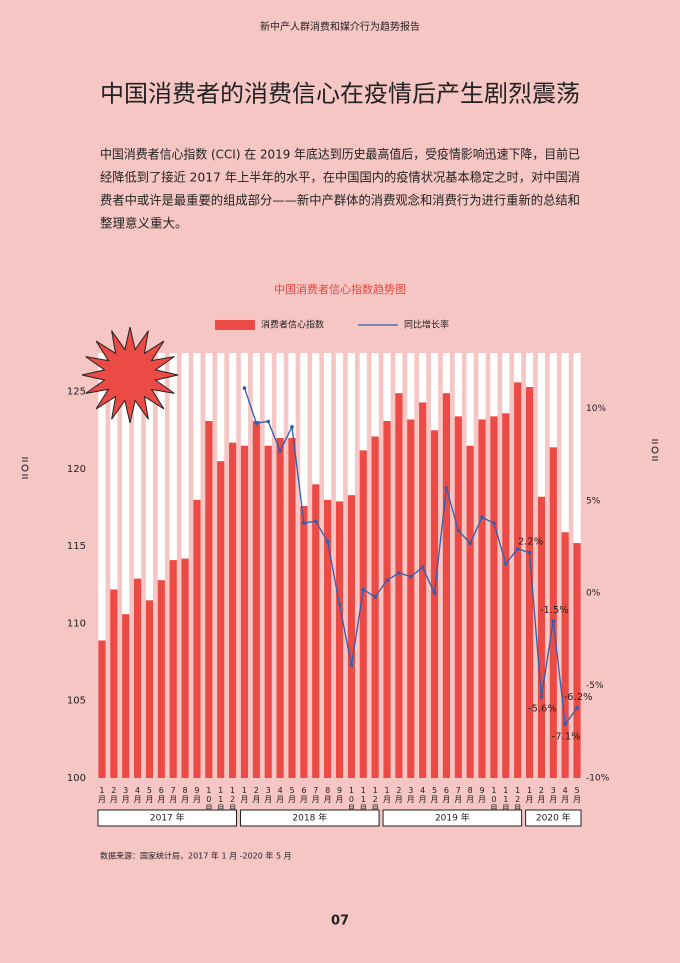  Describe the element at coordinates (76, 392) in the screenshot. I see `y-tick-label: 125` at that location.